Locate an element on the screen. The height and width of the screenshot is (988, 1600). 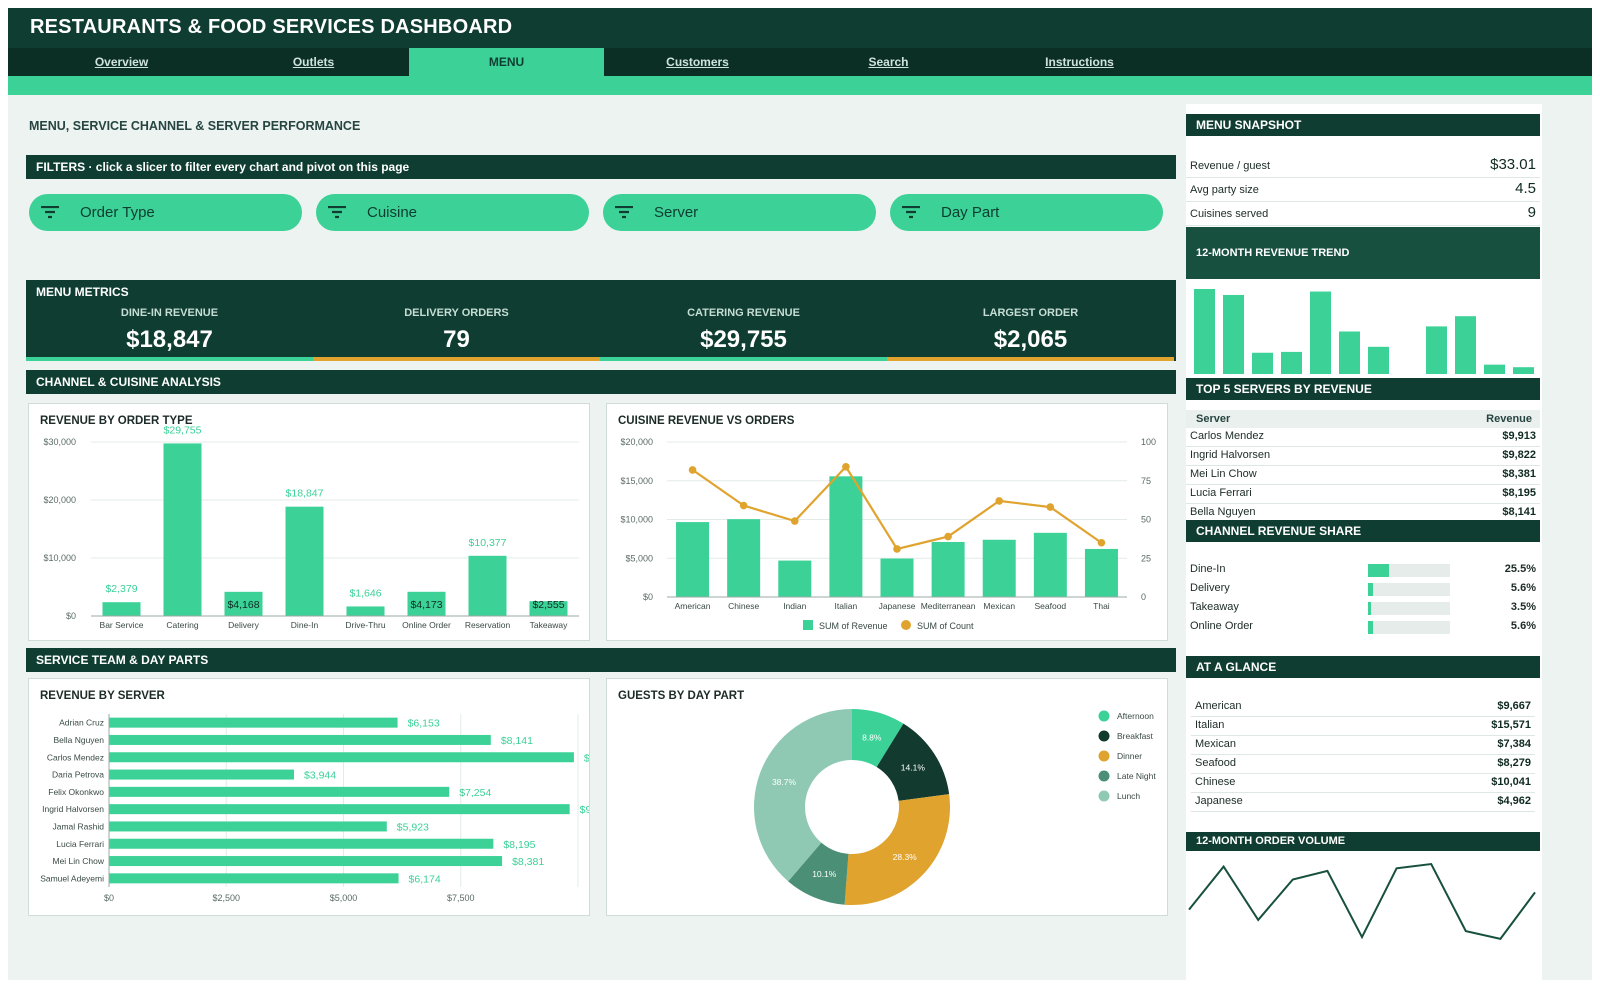
server-revenue: $9,822 is located at coordinates (1519, 455).